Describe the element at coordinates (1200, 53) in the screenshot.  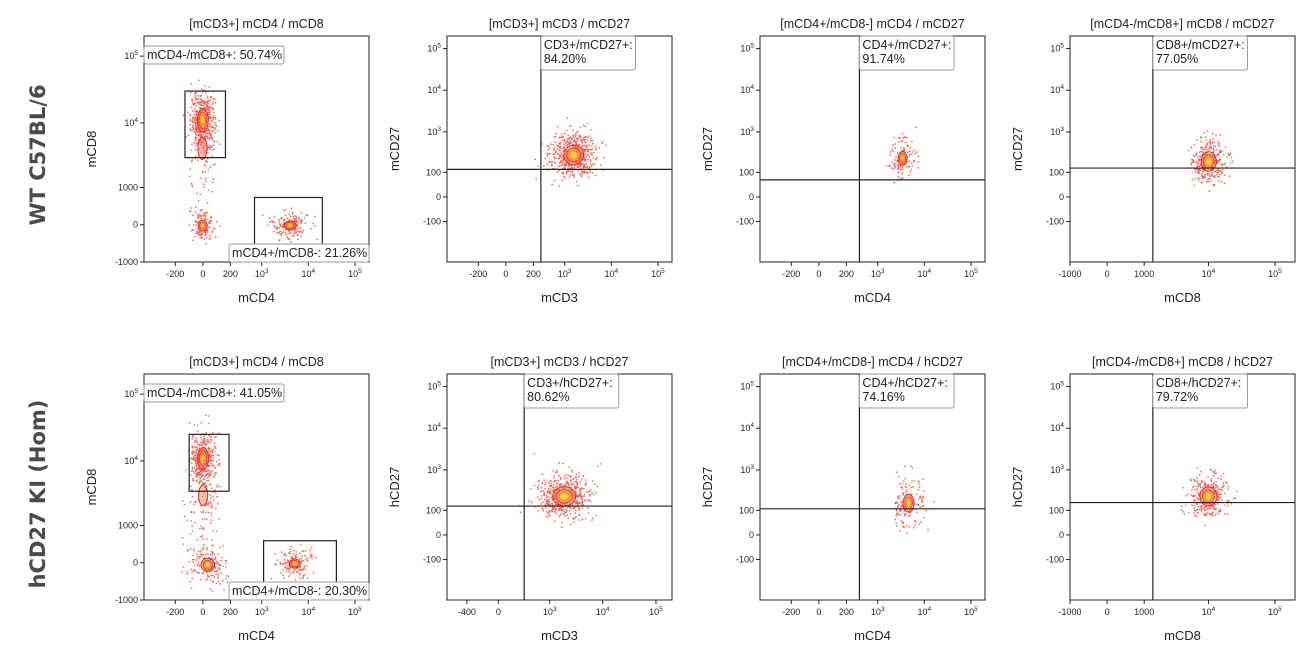
I see `quadrant-label-box` at that location.